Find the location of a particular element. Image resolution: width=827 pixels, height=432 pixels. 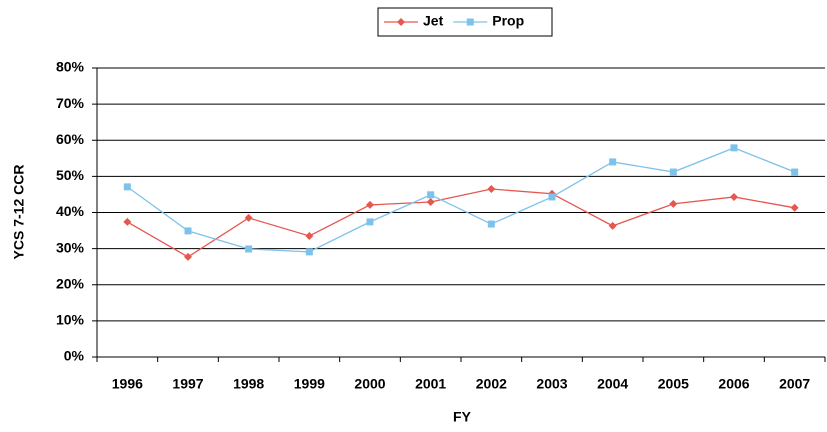

legend-label: Jet is located at coordinates (433, 21).